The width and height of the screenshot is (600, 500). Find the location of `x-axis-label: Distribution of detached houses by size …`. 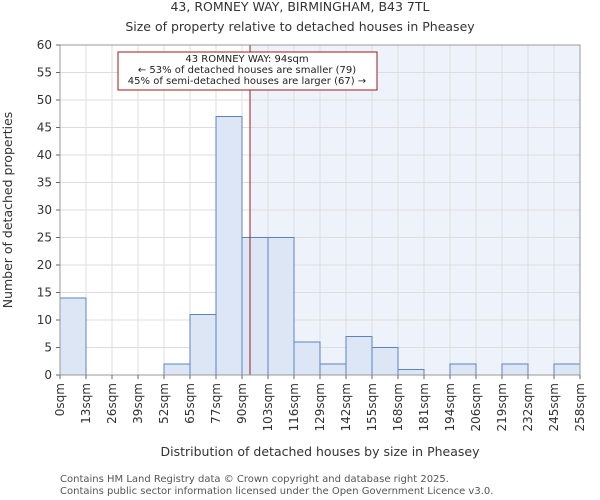

x-axis-label: Distribution of detached houses by size … is located at coordinates (321, 451).